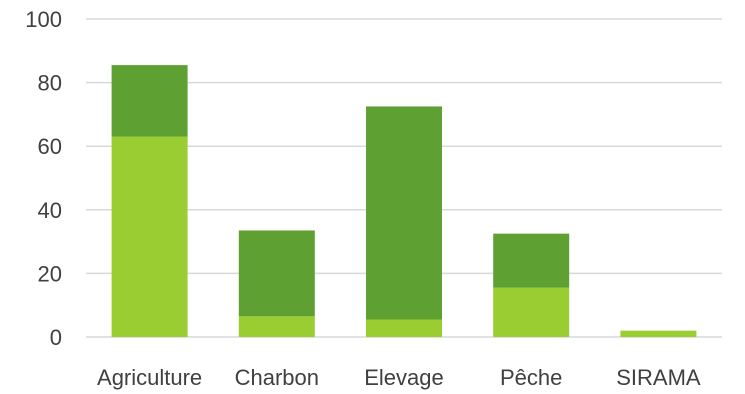 The image size is (745, 394). What do you see at coordinates (277, 377) in the screenshot?
I see `x-tick-label: Charbon` at bounding box center [277, 377].